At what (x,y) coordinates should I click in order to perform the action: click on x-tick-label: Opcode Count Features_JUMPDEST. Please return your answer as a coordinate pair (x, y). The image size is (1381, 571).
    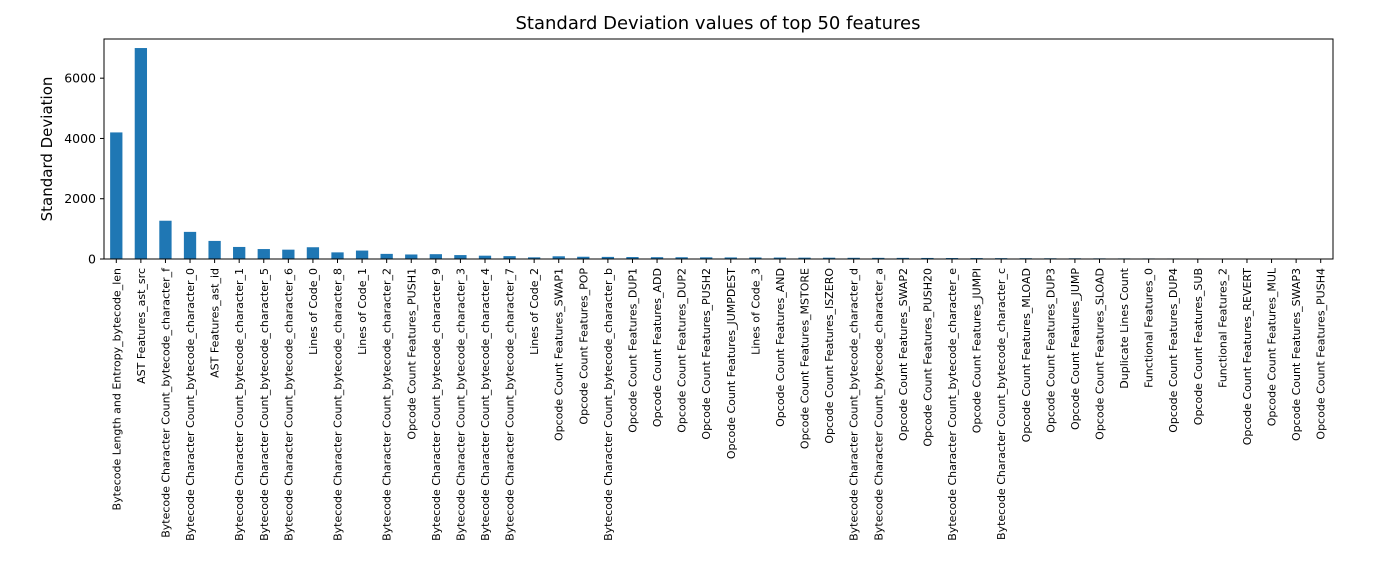
    Looking at the image, I should click on (731, 363).